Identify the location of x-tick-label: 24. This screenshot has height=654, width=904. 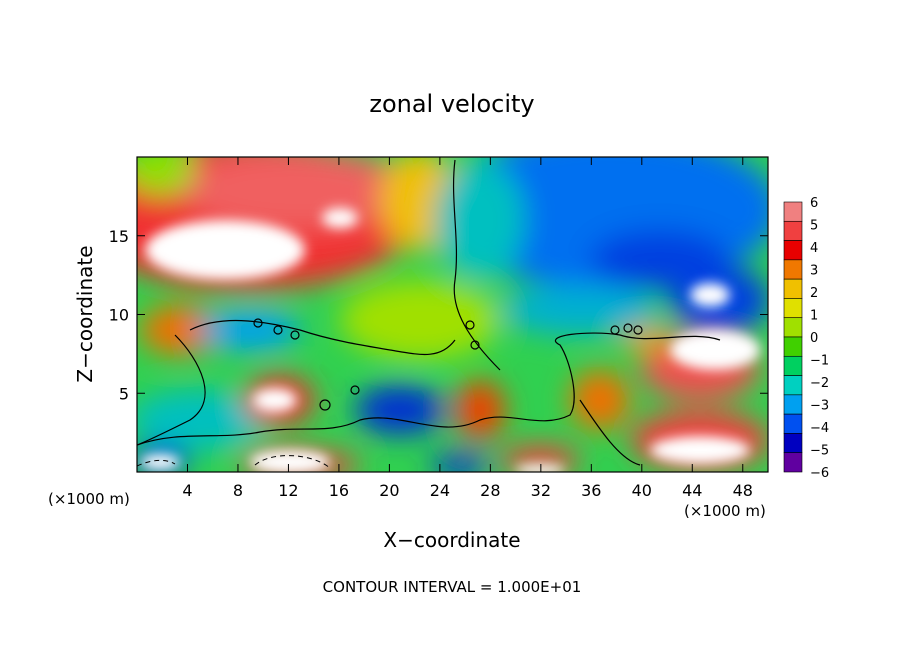
(440, 490).